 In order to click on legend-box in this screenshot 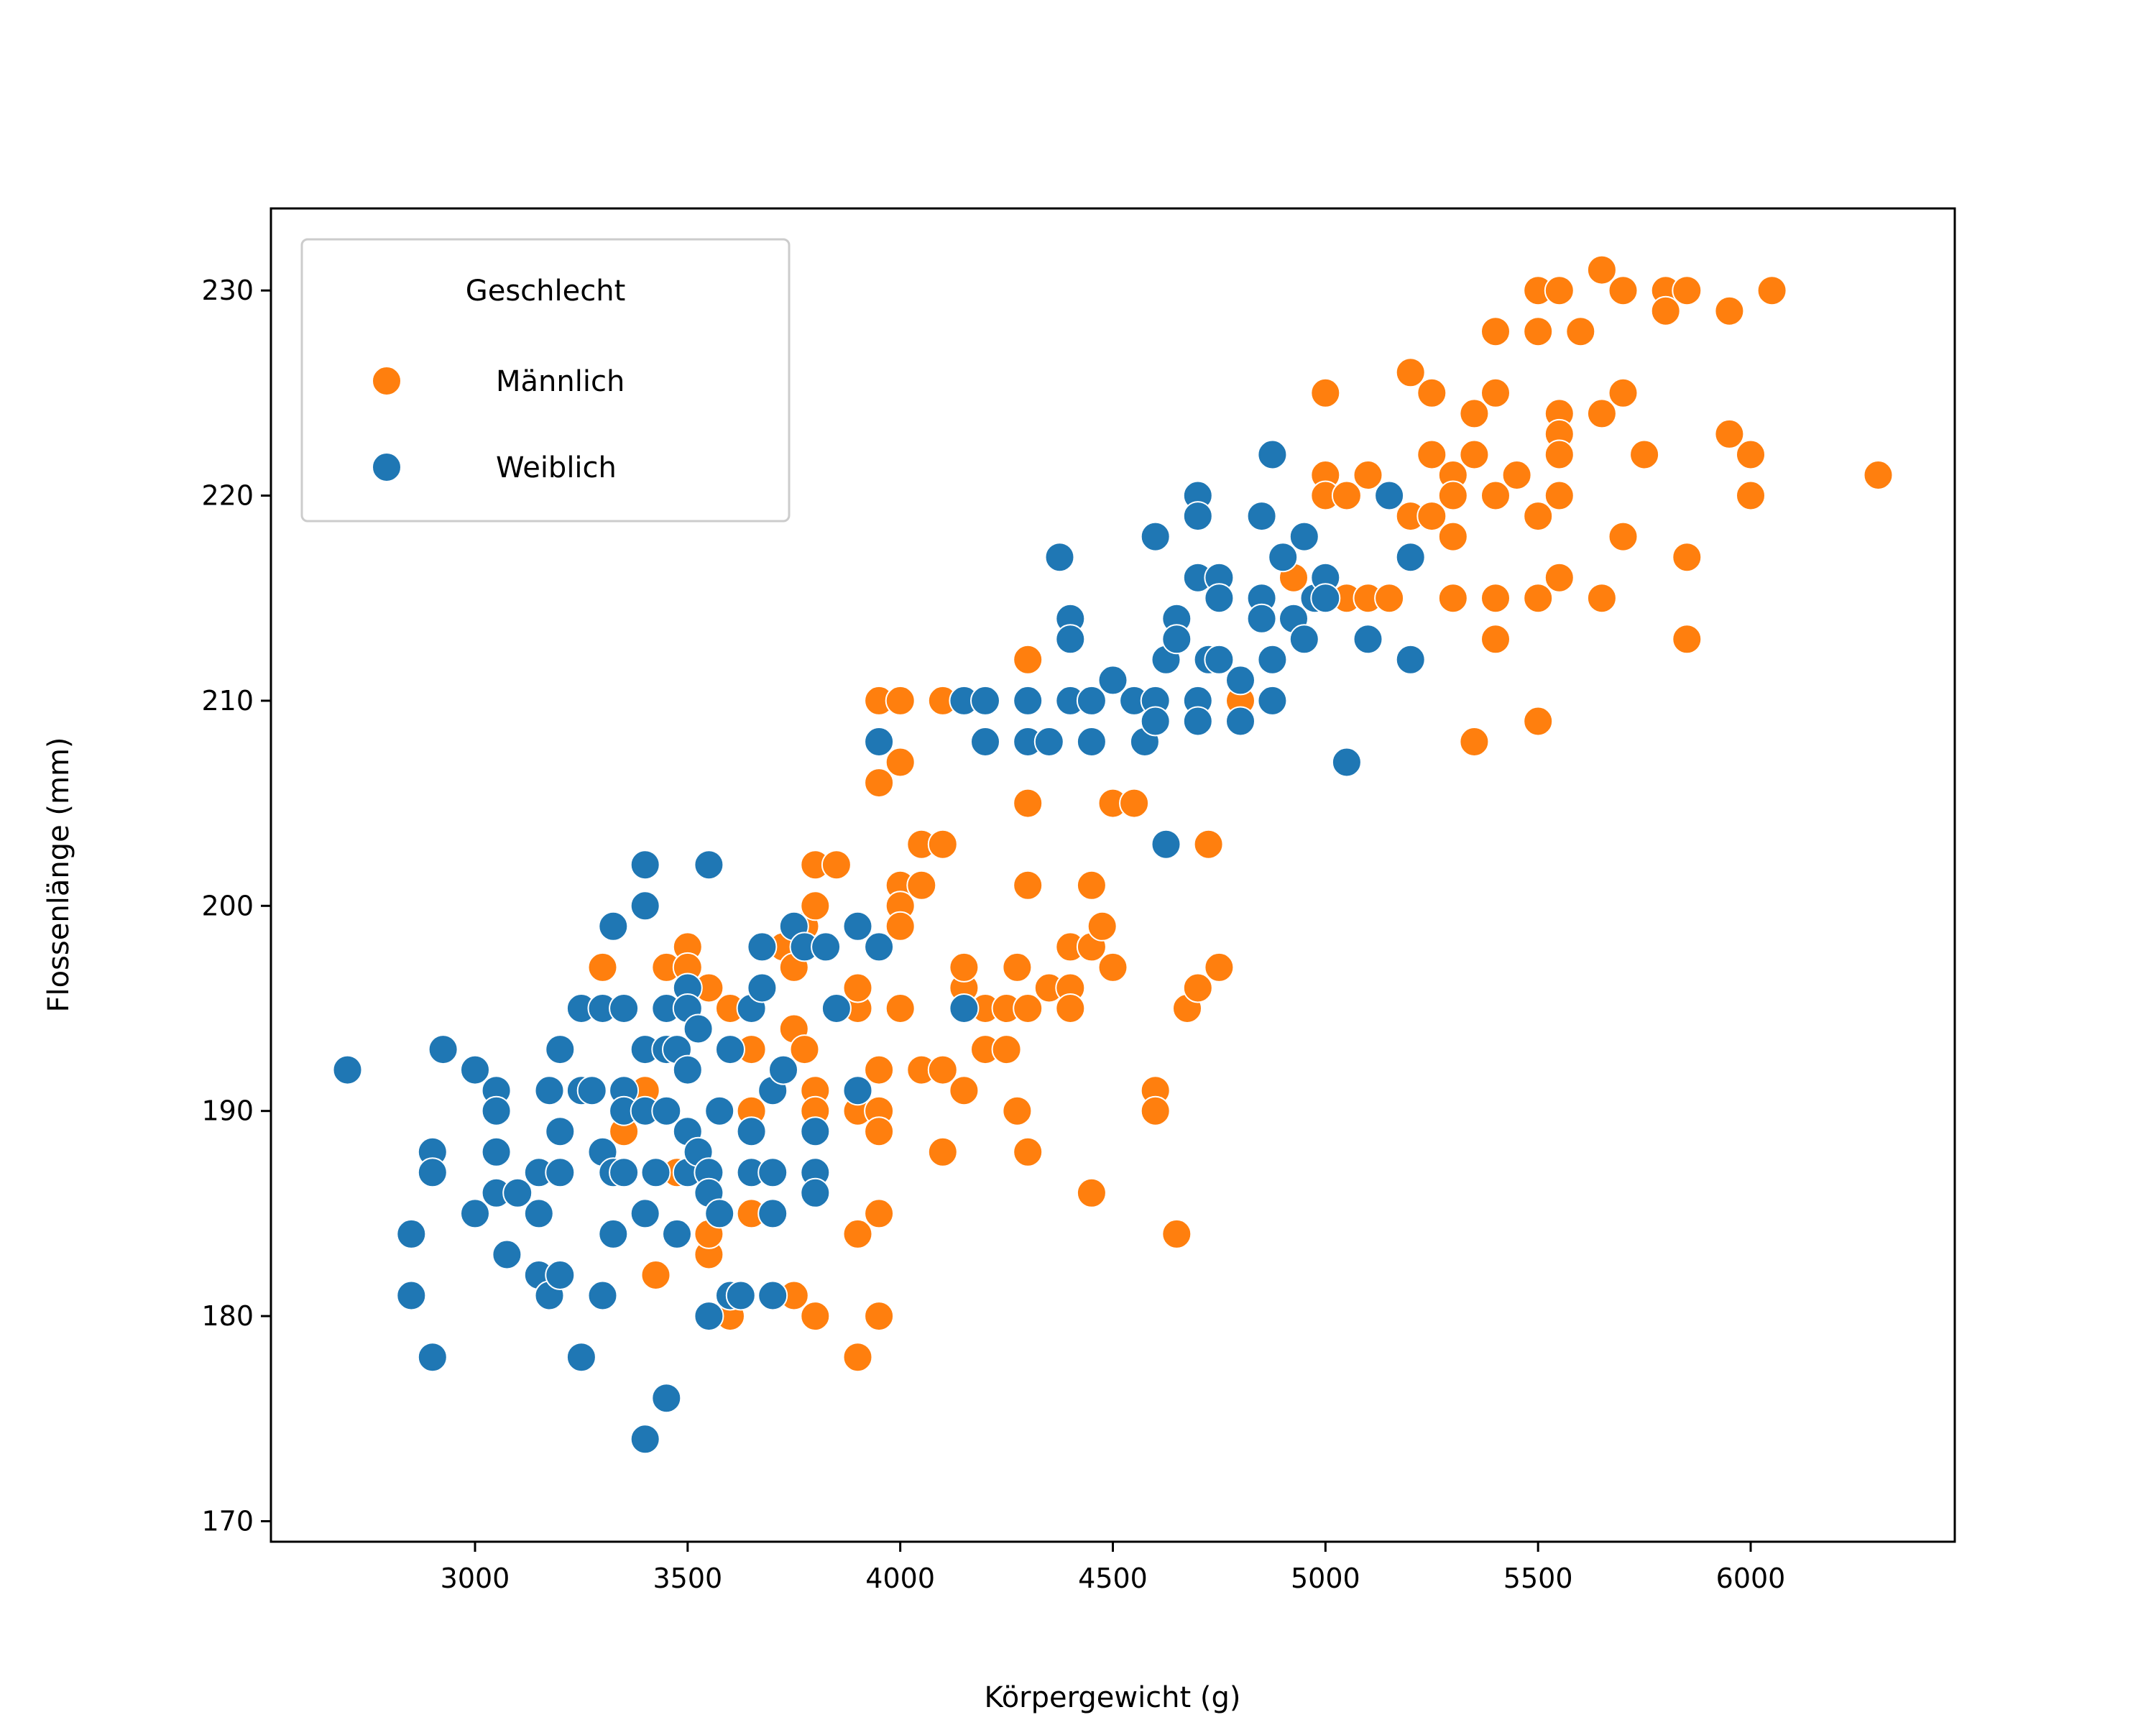, I will do `click(545, 380)`.